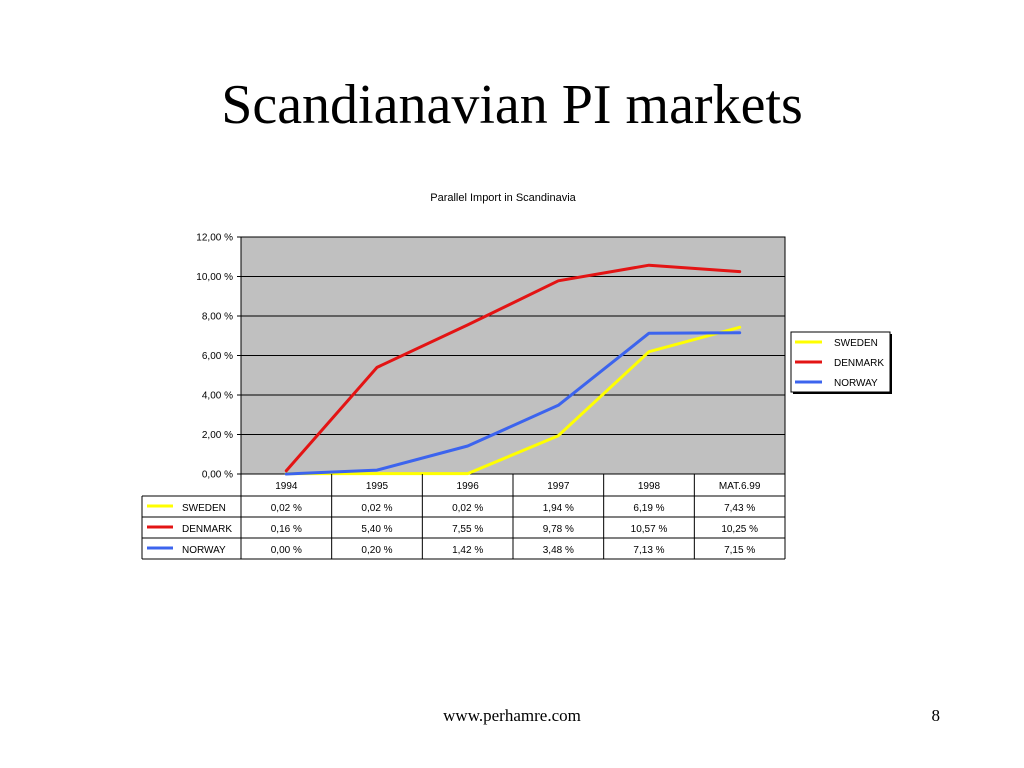  I want to click on data-label: 10,57 %, so click(649, 529).